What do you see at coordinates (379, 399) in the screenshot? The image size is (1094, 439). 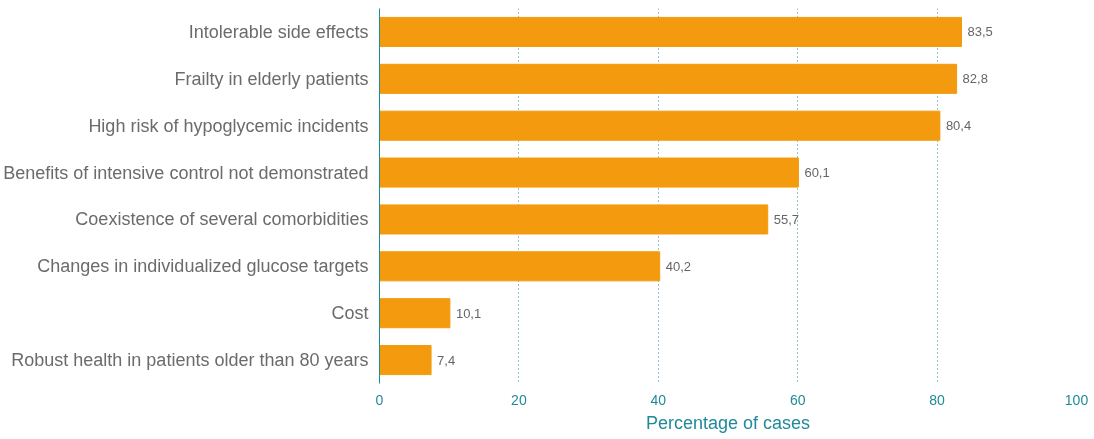 I see `x-tick-label: 0` at bounding box center [379, 399].